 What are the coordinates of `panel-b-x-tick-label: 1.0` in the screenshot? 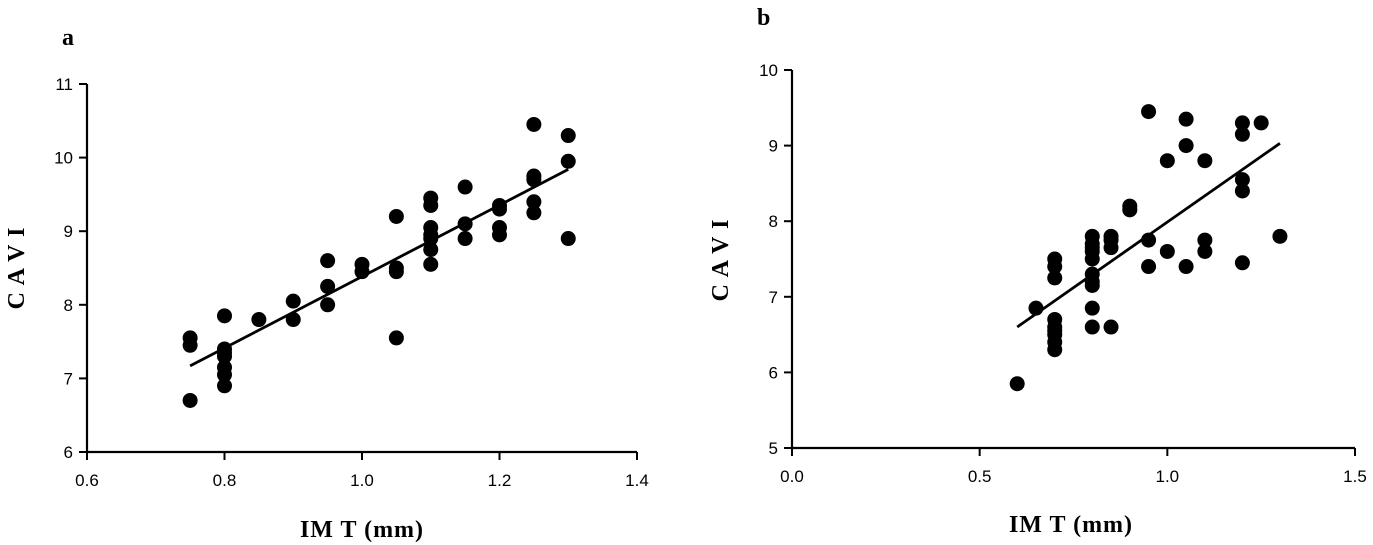 It's located at (1168, 476).